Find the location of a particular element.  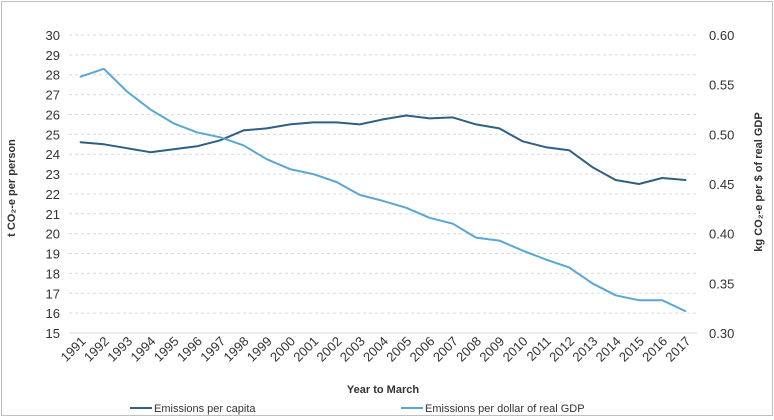

right-tick-label: 0.45 is located at coordinates (721, 184).